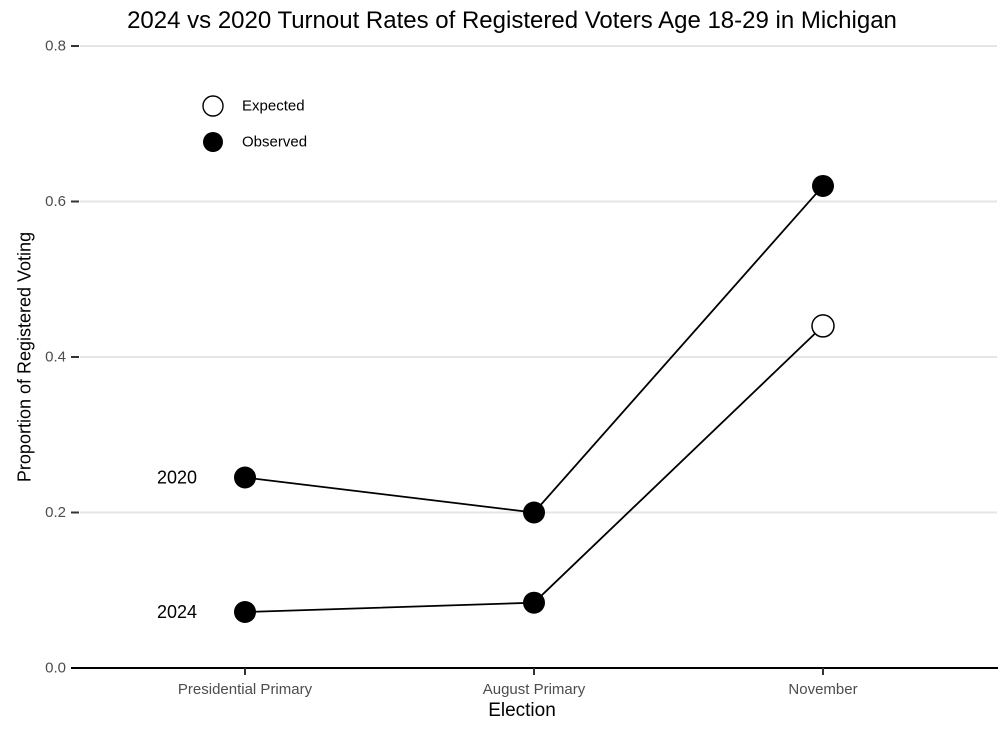  I want to click on x-axis-tick-label: November, so click(822, 689).